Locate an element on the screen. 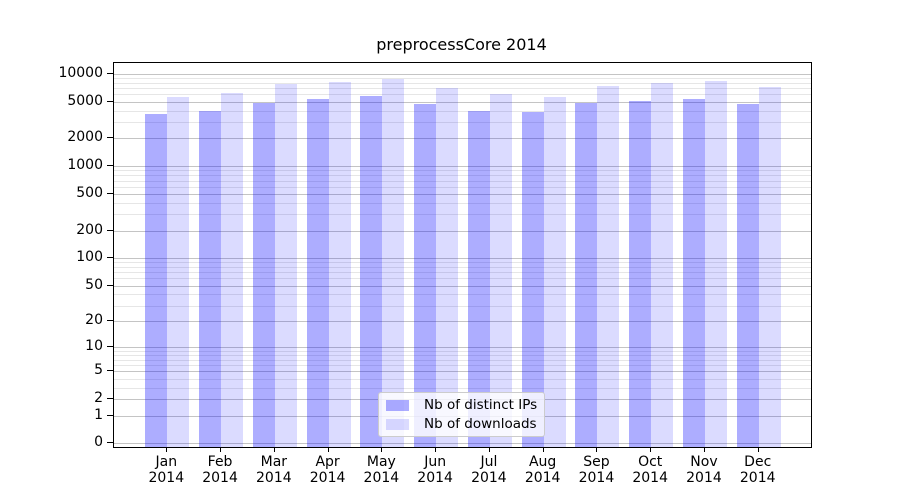 Image resolution: width=900 pixels, height=500 pixels. x-tick-May is located at coordinates (382, 450).